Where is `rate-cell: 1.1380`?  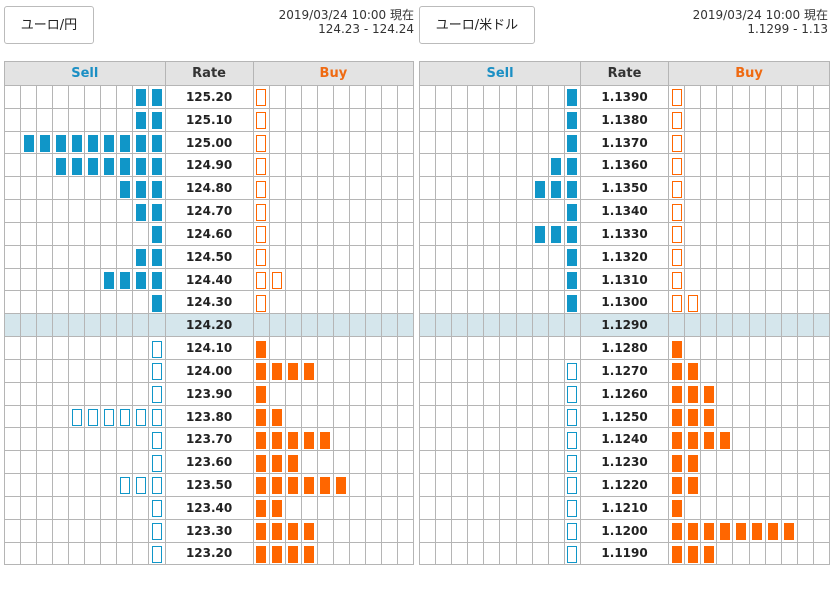
rate-cell: 1.1380 is located at coordinates (625, 119).